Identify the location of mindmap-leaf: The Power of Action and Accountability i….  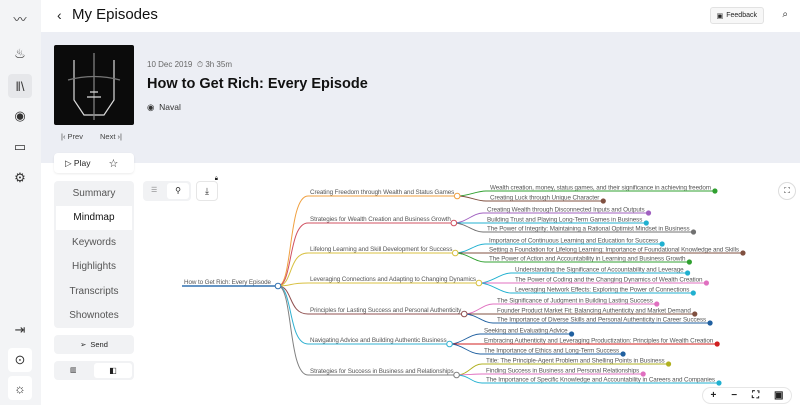
(587, 259).